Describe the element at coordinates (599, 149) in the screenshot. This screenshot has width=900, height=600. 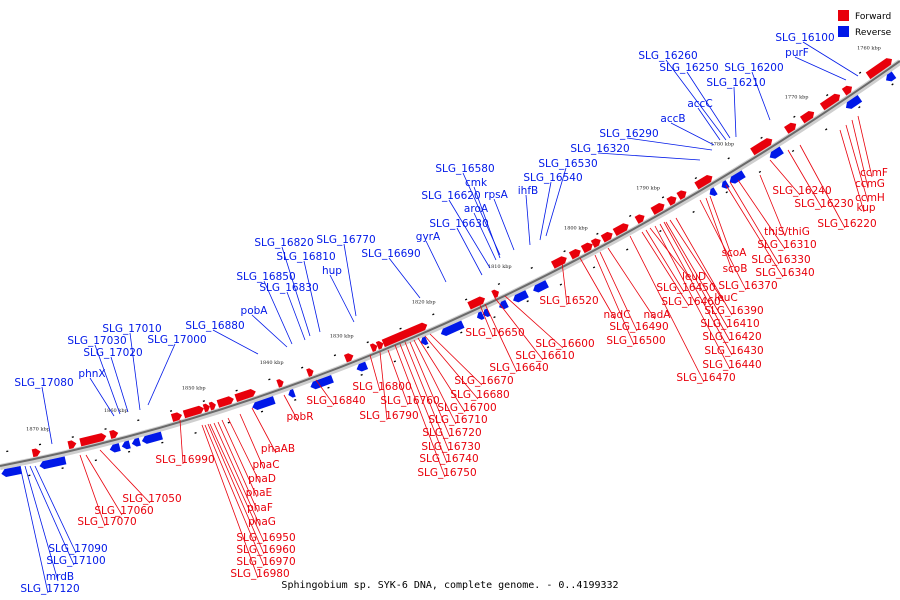
I see `gene-label: SLG_16320` at that location.